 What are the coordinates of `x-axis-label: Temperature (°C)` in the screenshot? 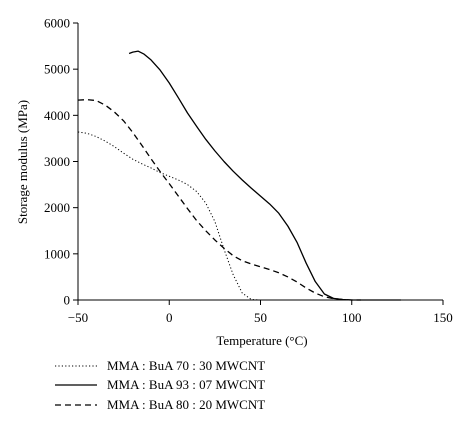 It's located at (261, 340).